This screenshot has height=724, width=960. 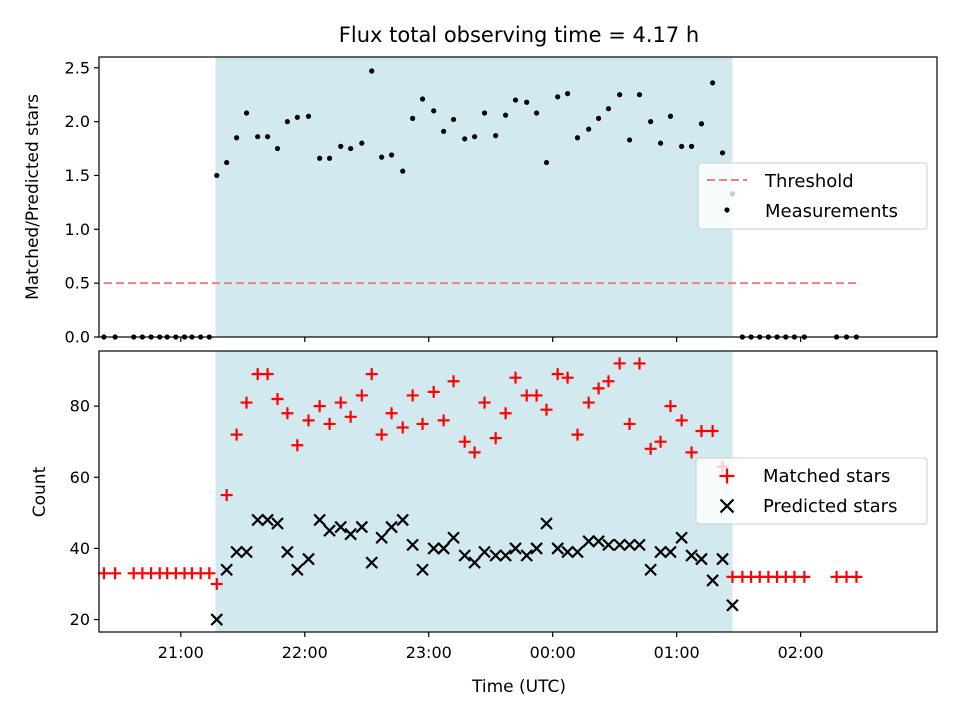 What do you see at coordinates (831, 211) in the screenshot?
I see `legend-measurements-label: Measurements` at bounding box center [831, 211].